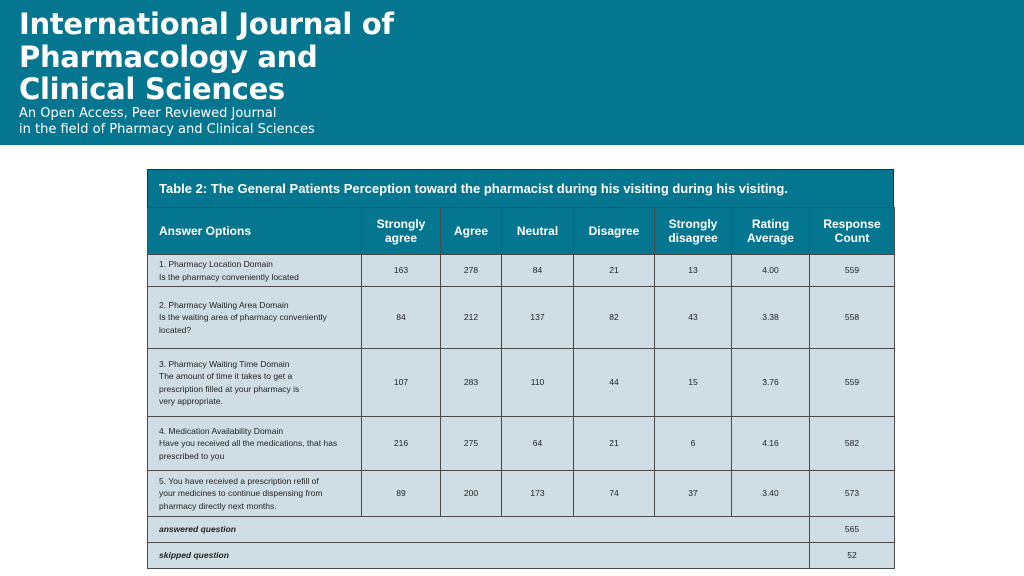 This screenshot has width=1024, height=576. I want to click on disagree-cell: 82, so click(614, 317).